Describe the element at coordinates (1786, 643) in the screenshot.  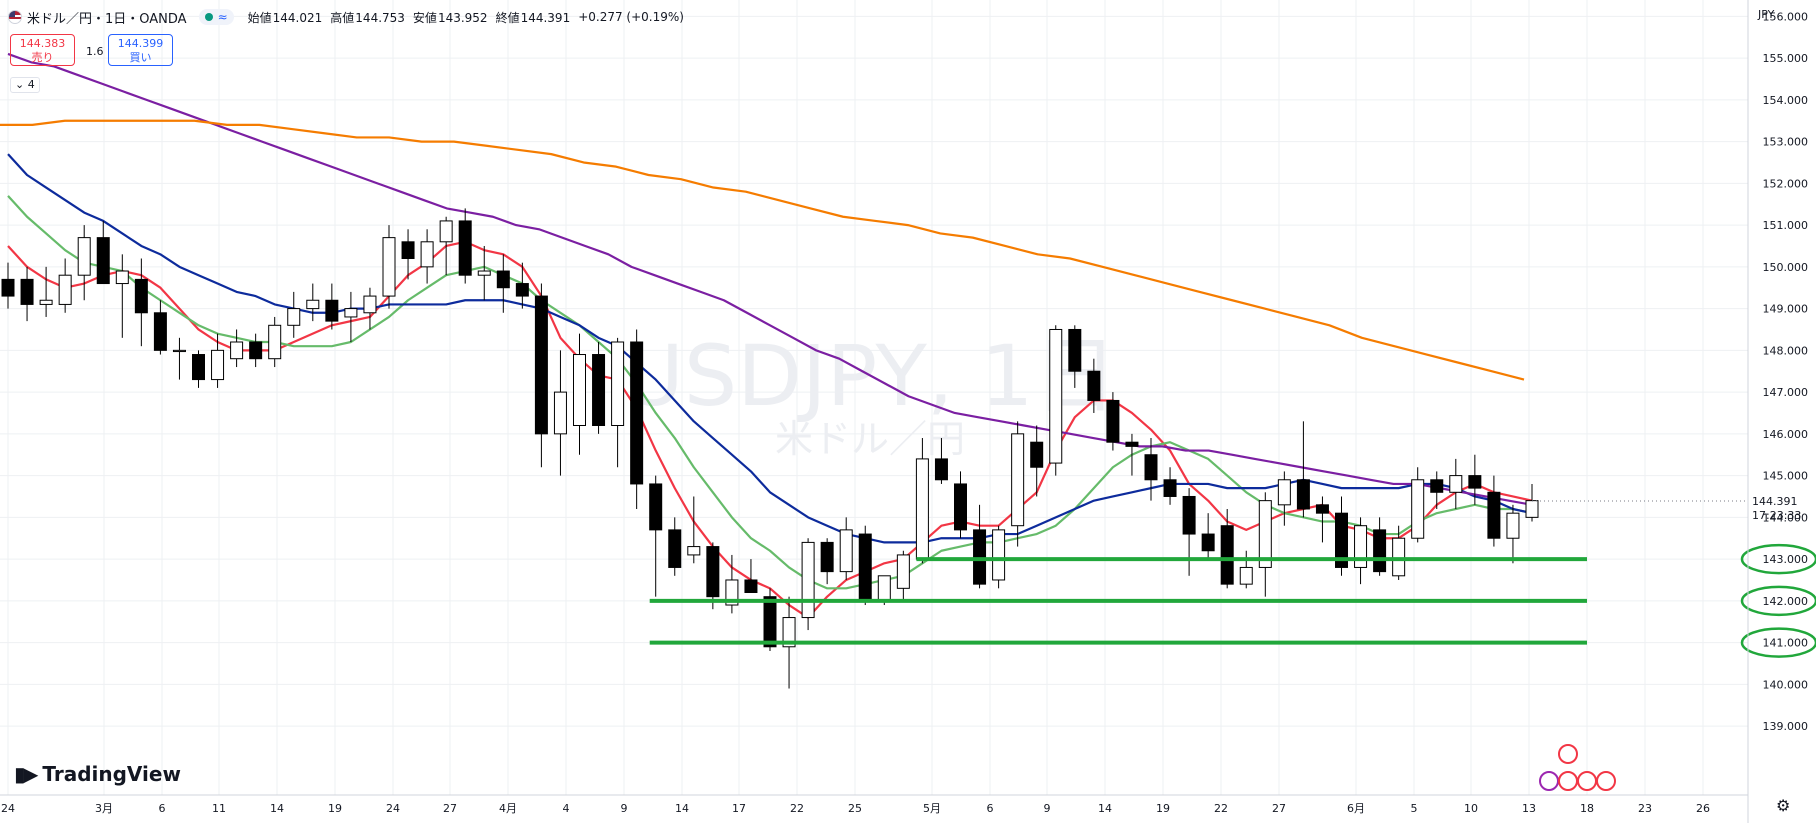
I see `price-tick-label: 141.000` at that location.